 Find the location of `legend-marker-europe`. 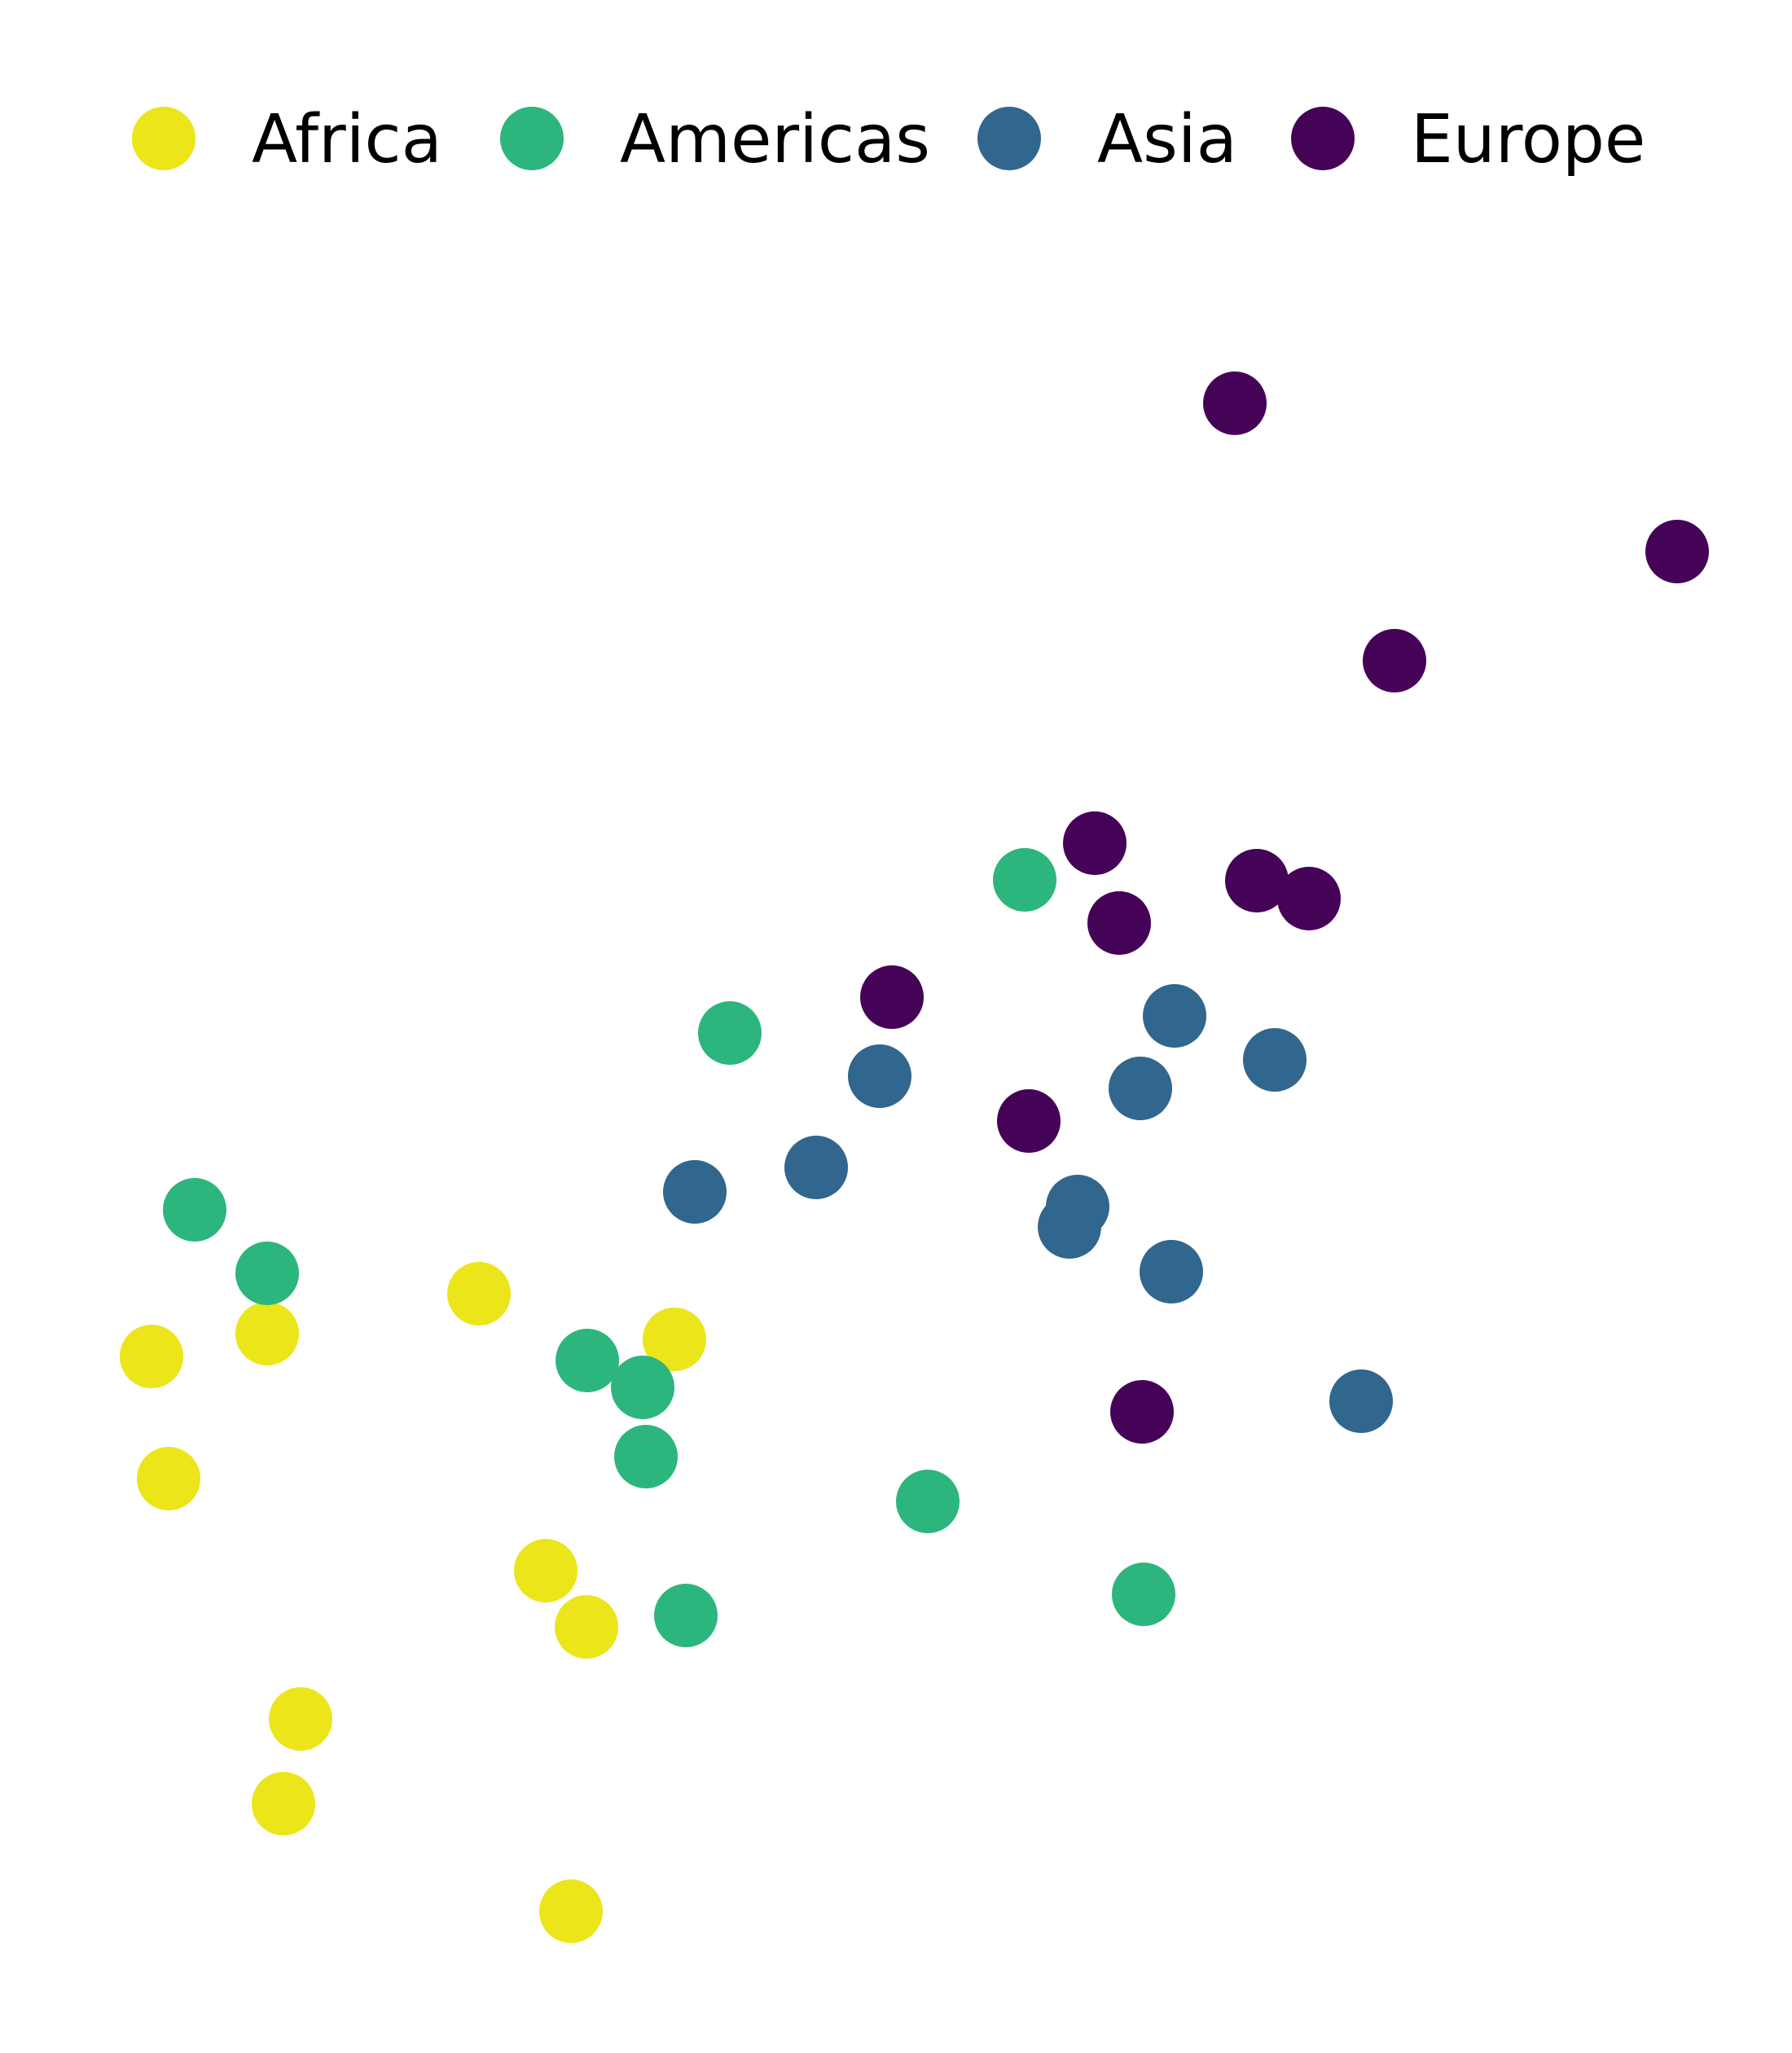

legend-marker-europe is located at coordinates (1323, 139).